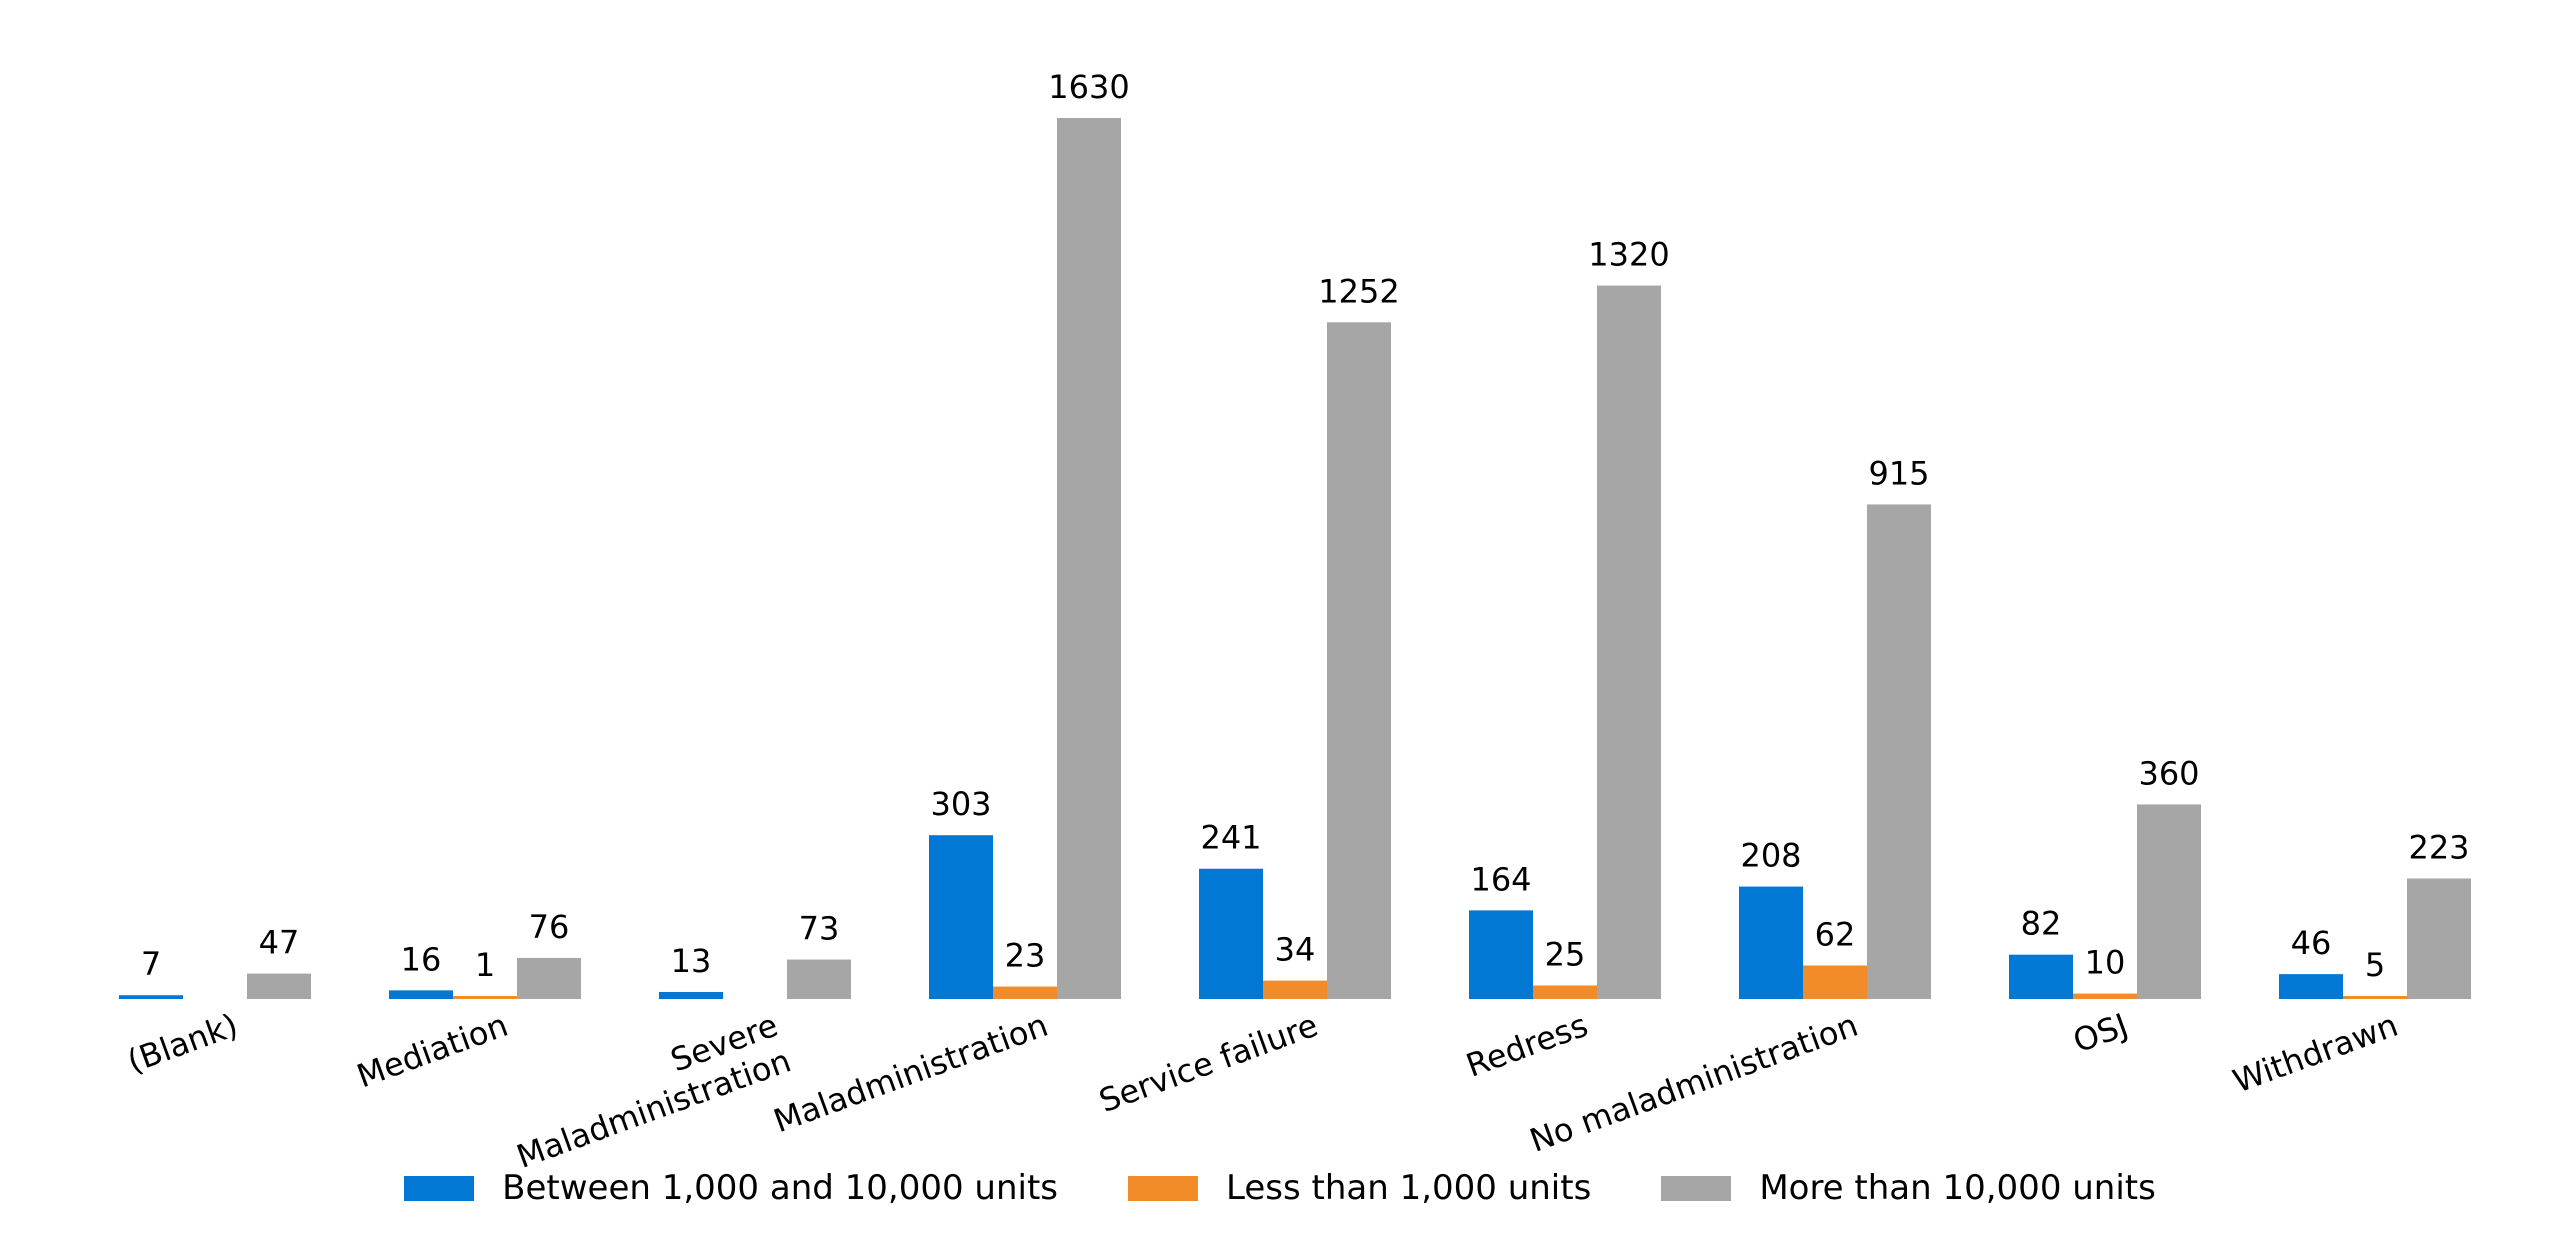 The width and height of the screenshot is (2560, 1238). I want to click on legend-label-between: Between 1,000 and 10,000 units, so click(780, 1188).